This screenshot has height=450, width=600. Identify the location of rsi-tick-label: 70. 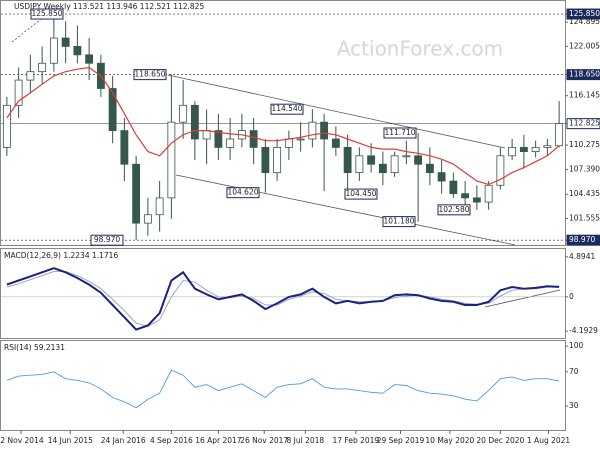
(574, 371).